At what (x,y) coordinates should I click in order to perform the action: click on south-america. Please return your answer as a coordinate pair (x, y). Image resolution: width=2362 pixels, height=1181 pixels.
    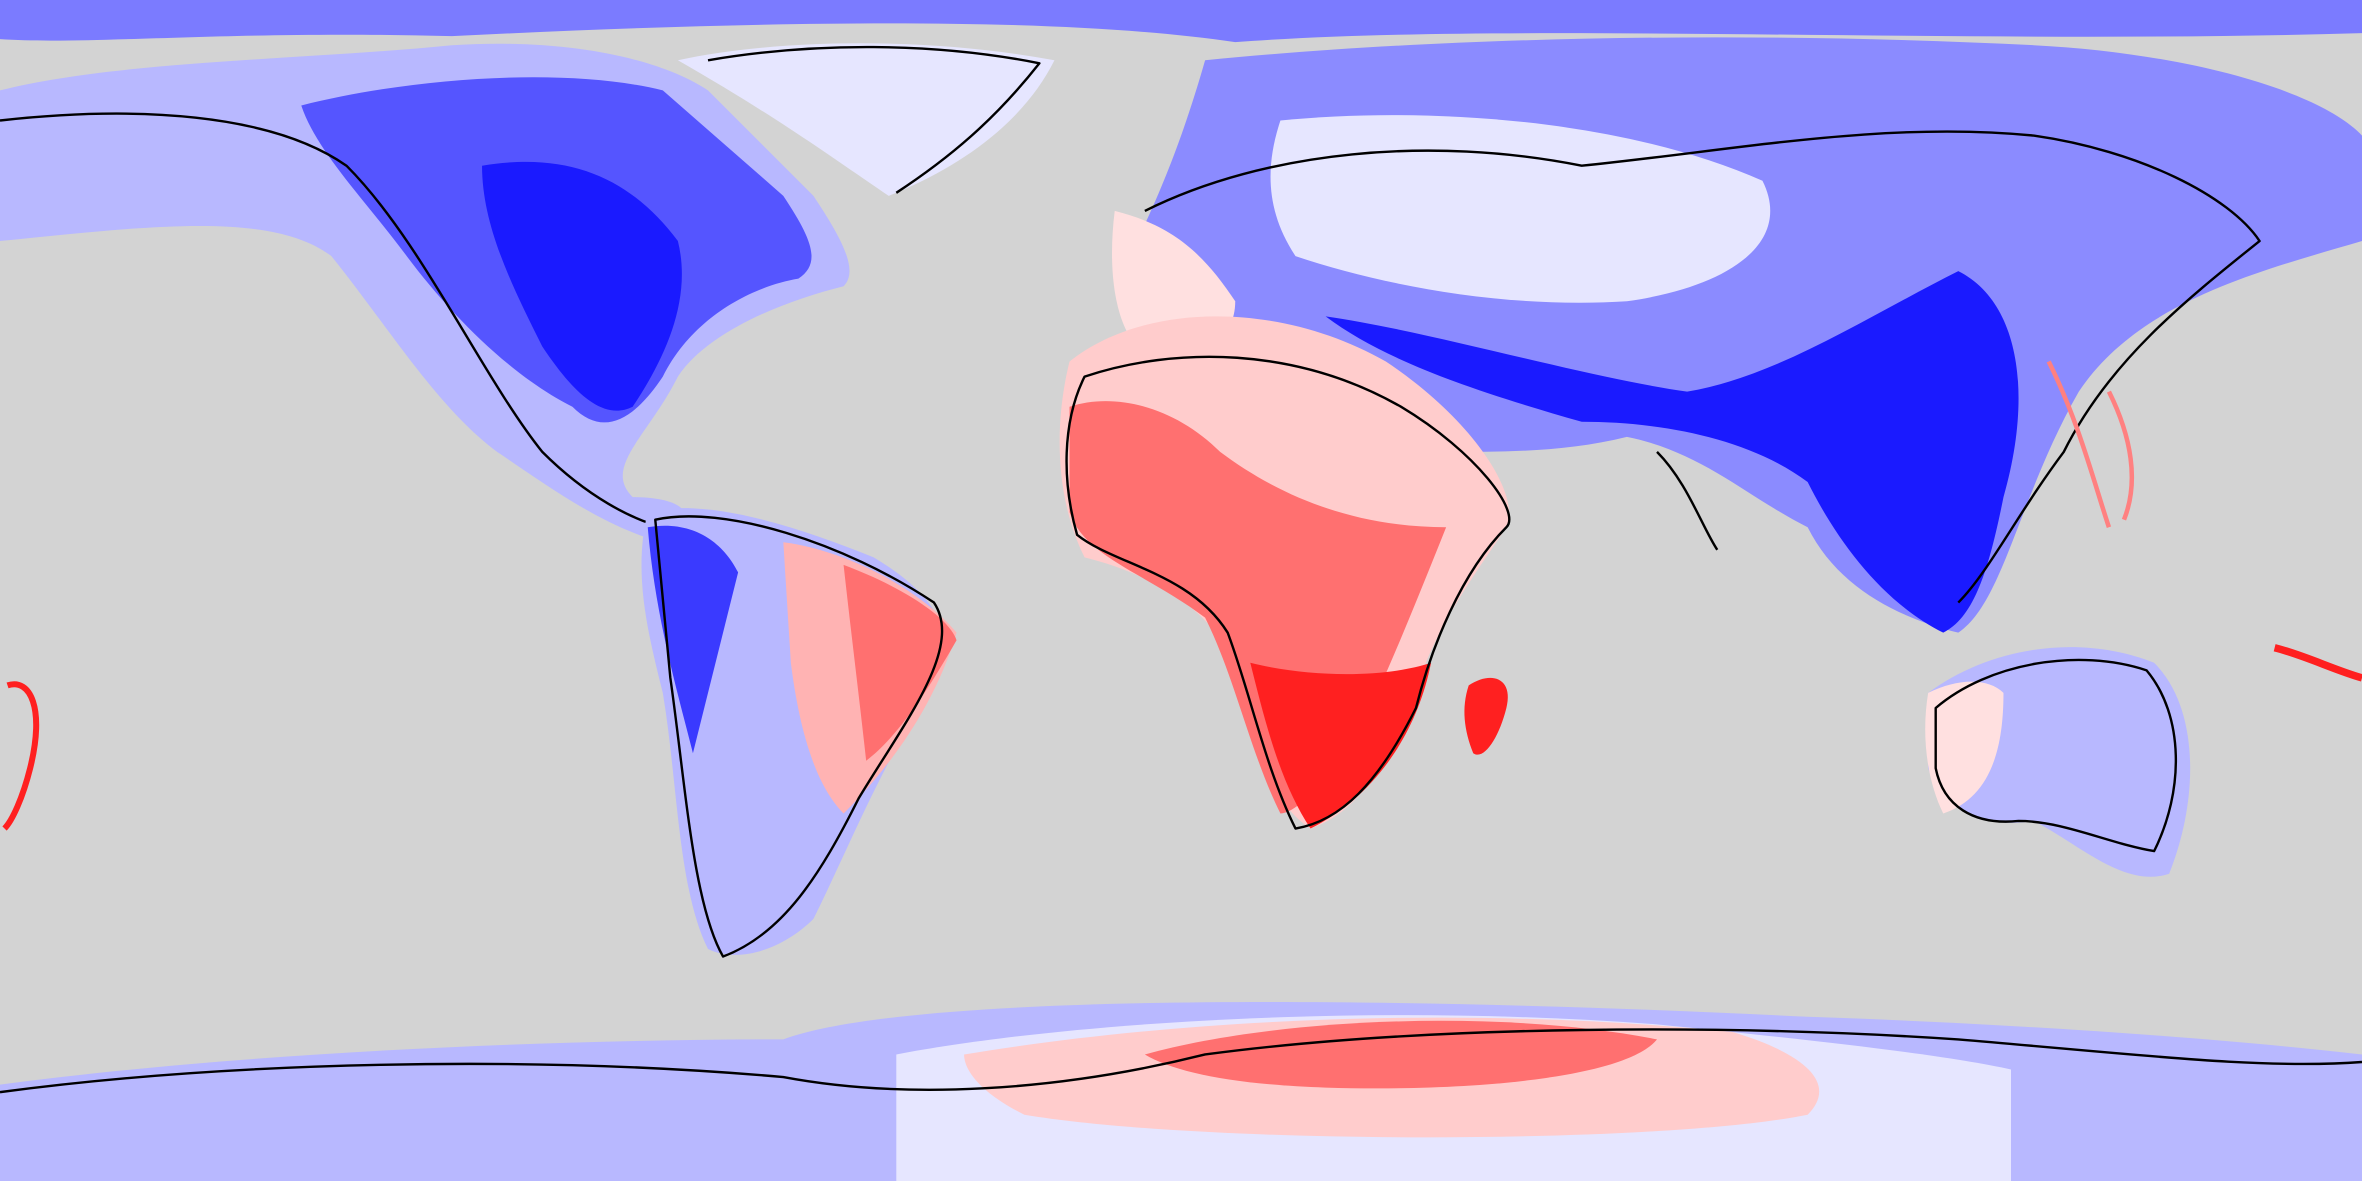
    Looking at the image, I should click on (799, 733).